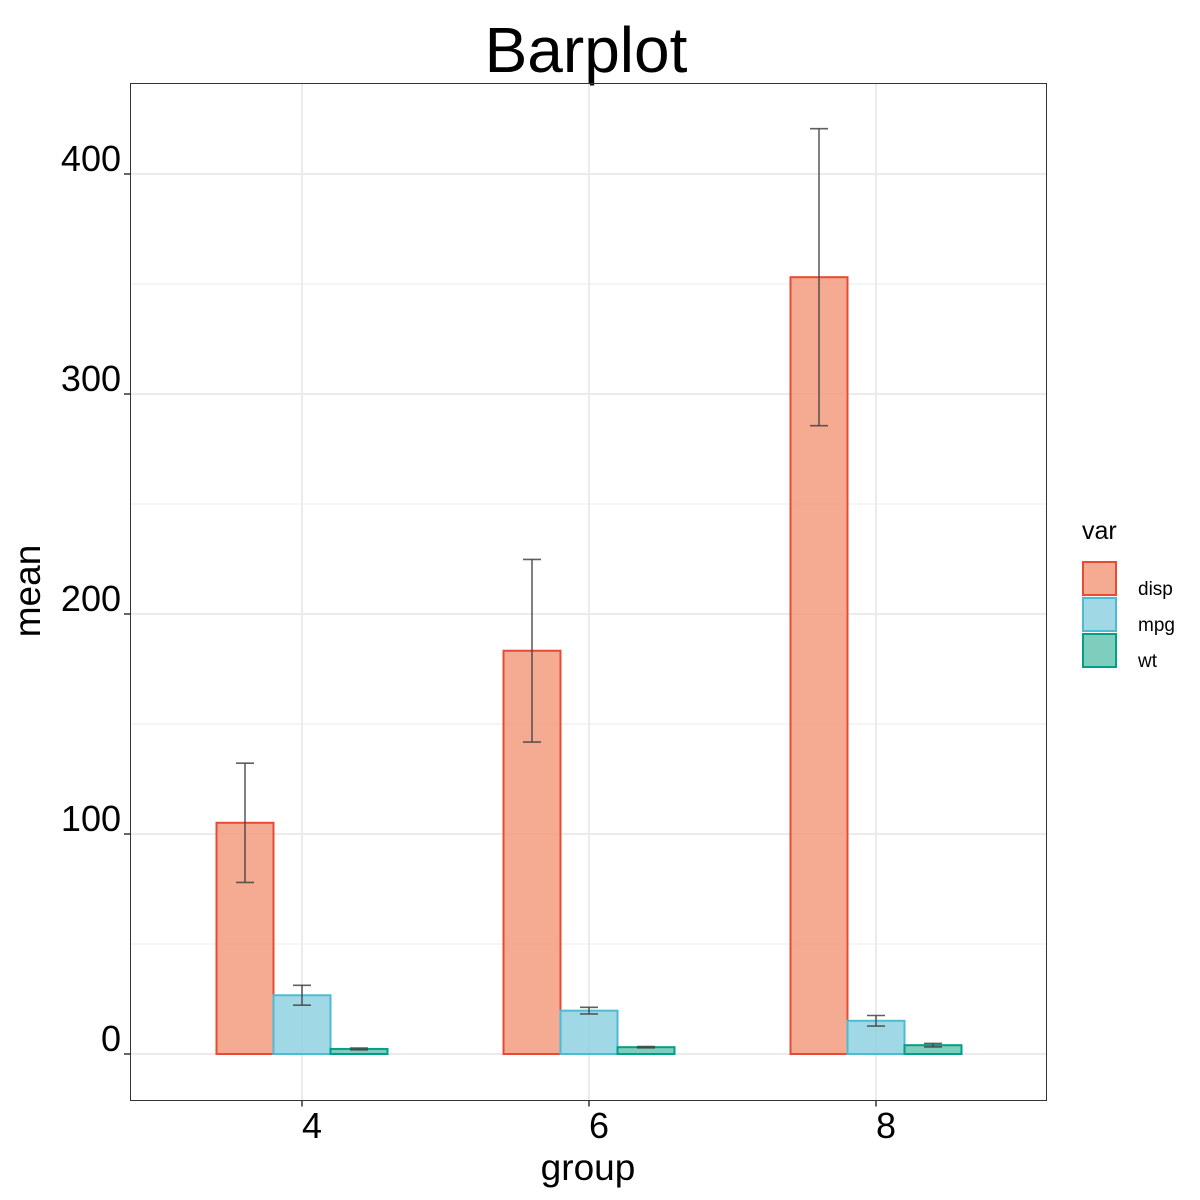  I want to click on y-tick-label: 200, so click(91, 598).